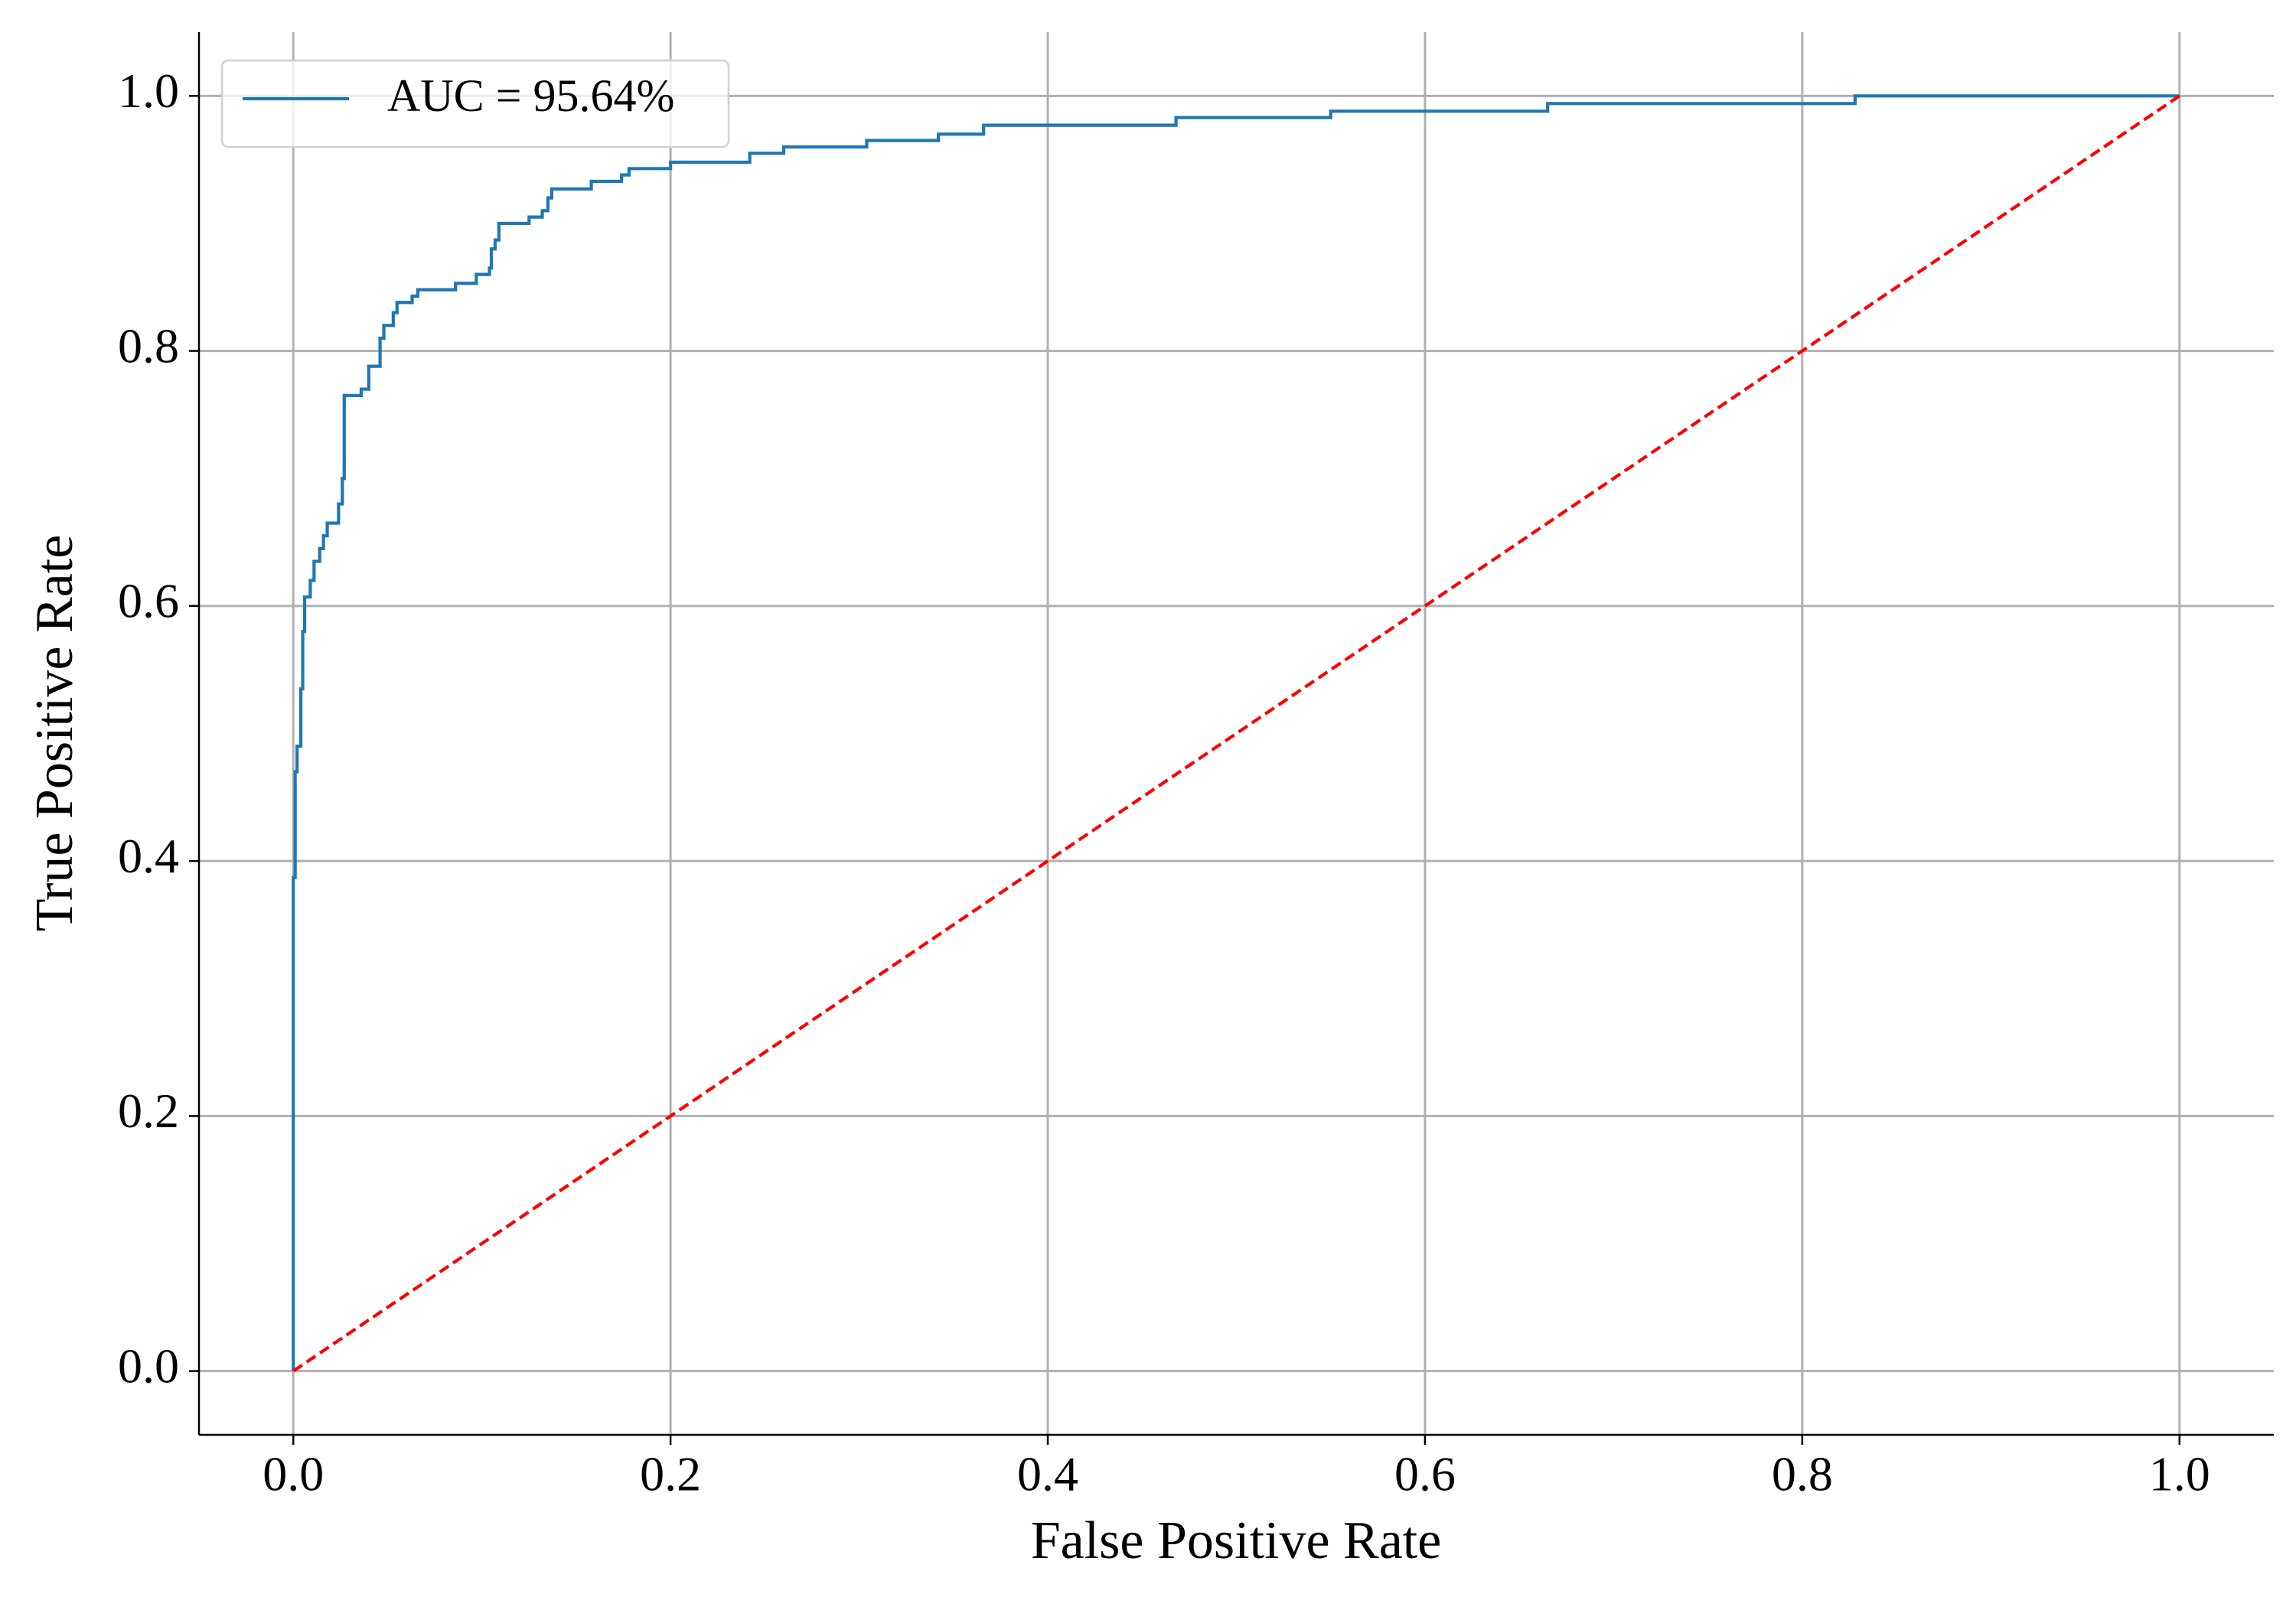  I want to click on y-tick-label: 0.8, so click(148, 345).